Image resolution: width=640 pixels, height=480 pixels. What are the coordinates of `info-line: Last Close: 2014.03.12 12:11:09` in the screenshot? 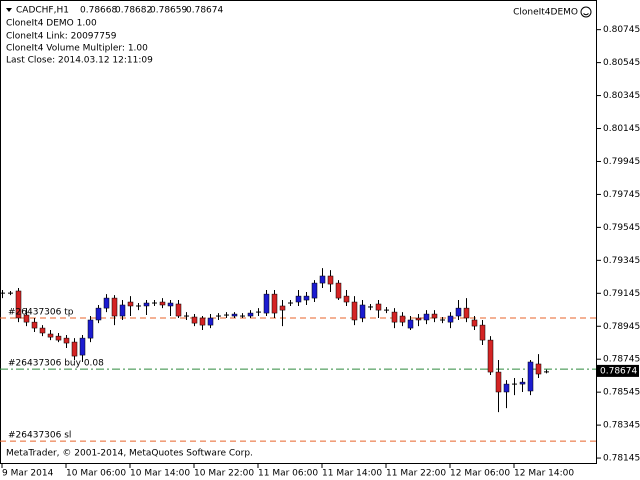 It's located at (79, 61).